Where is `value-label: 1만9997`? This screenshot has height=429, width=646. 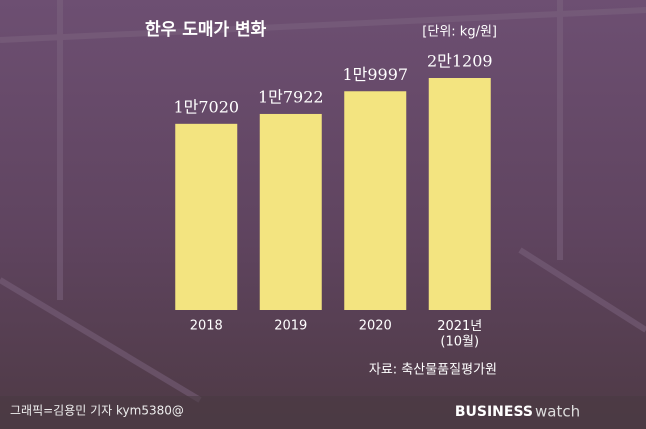
value-label: 1만9997 is located at coordinates (375, 74).